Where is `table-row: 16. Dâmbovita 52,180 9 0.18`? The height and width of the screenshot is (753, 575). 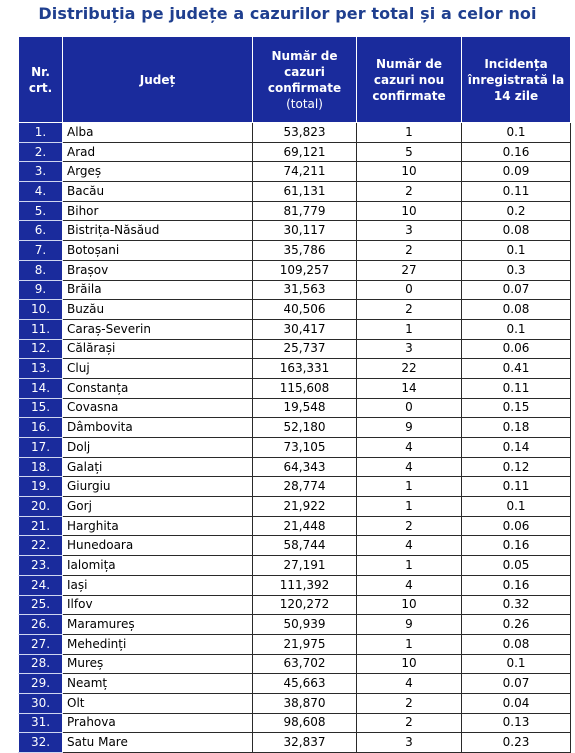
table-row: 16. Dâmbovita 52,180 9 0.18 is located at coordinates (294, 427).